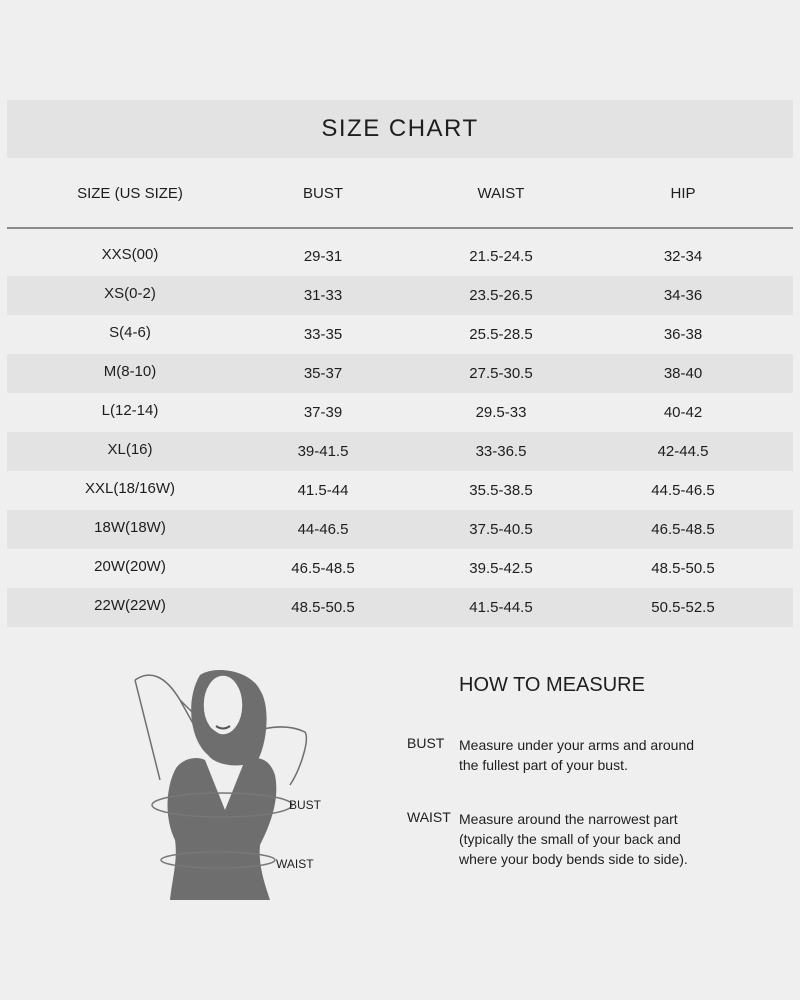  I want to click on column-header-size: SIZE (US SIZE), so click(130, 193).